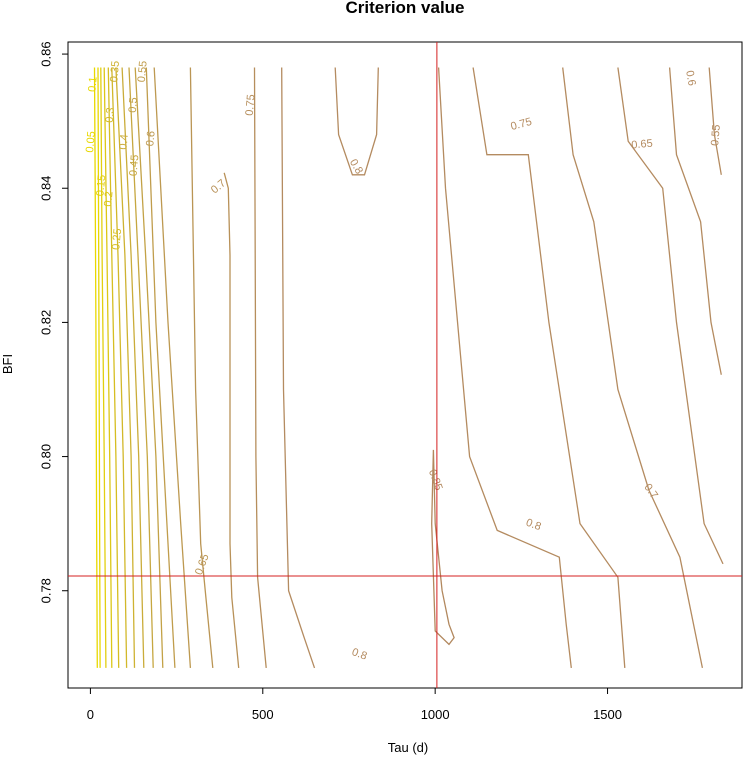  I want to click on contour-label: 0.25, so click(117, 239).